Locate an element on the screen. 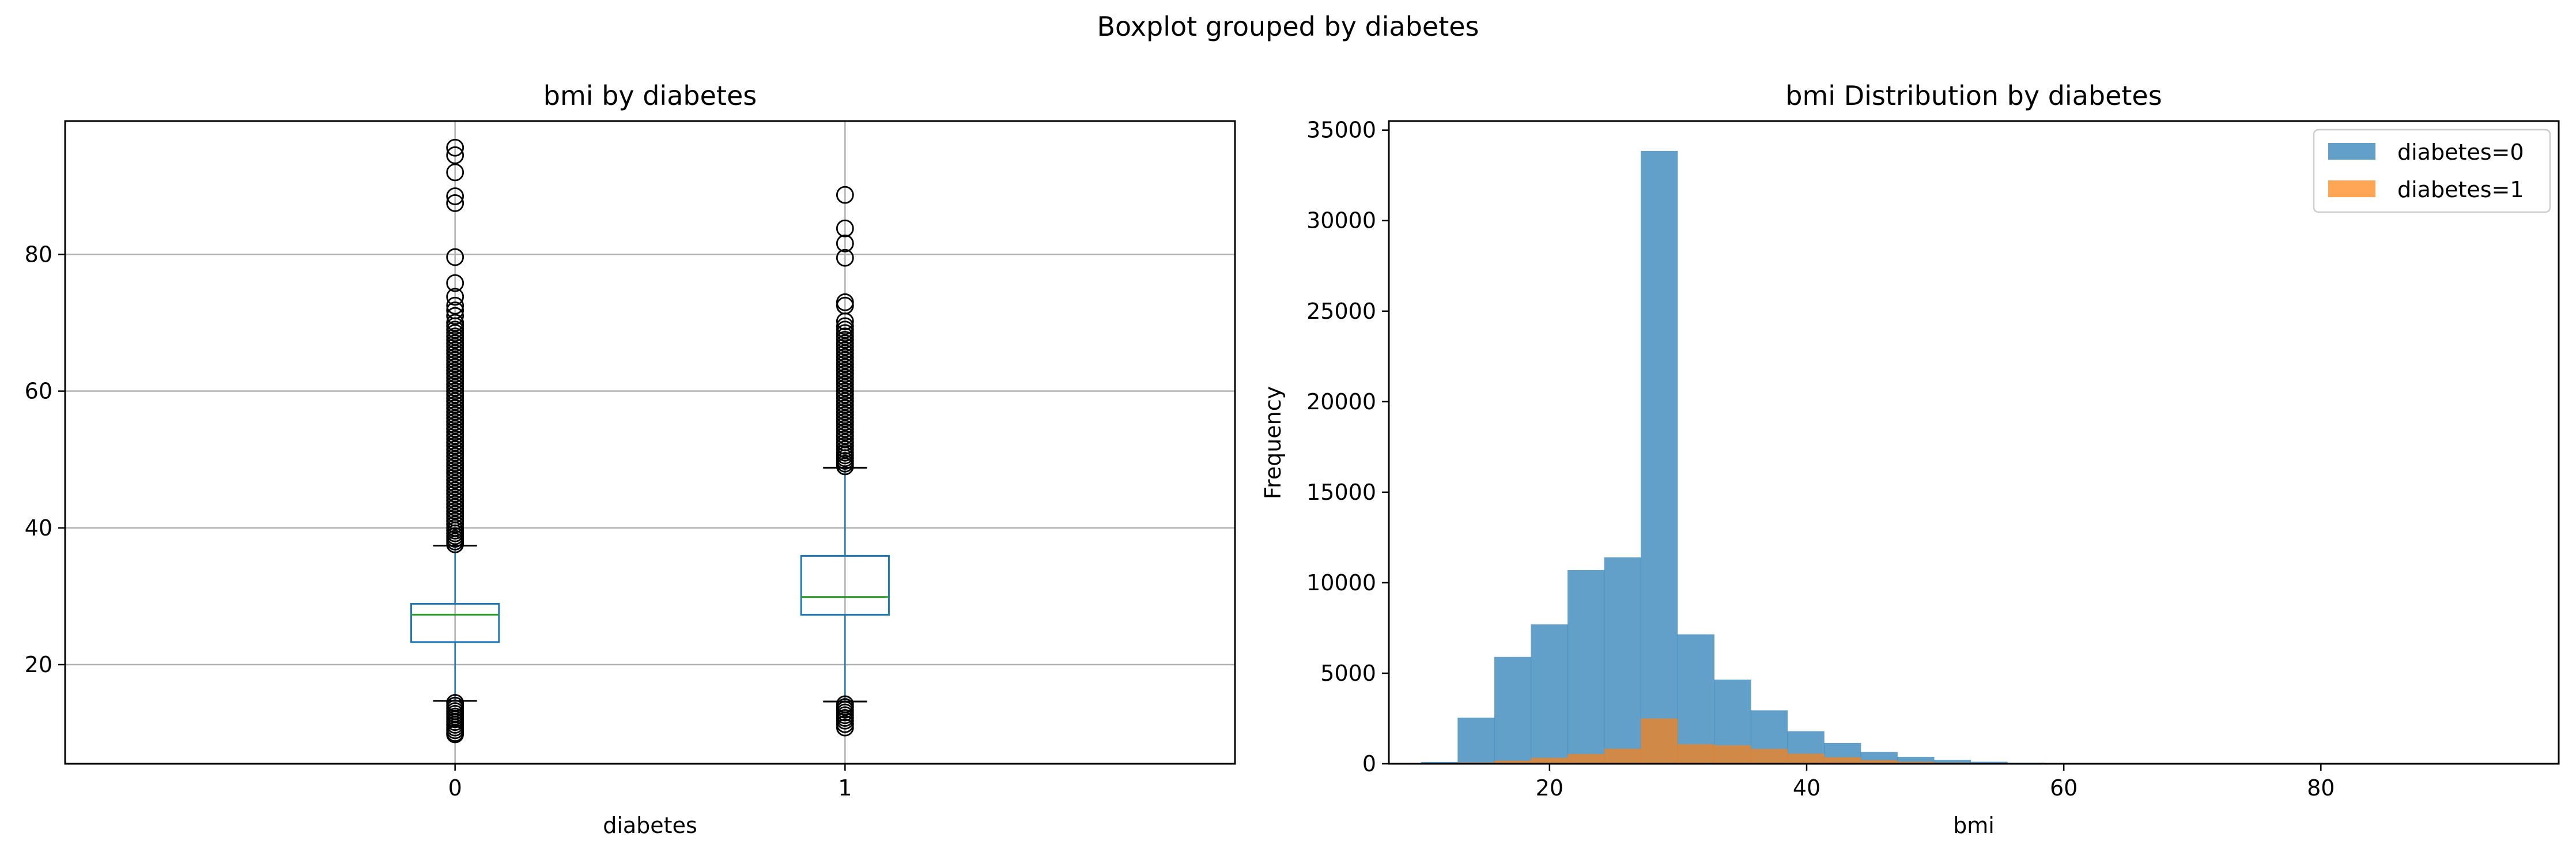 The width and height of the screenshot is (2576, 856). histogram-ytick-label: 30000 is located at coordinates (1341, 221).